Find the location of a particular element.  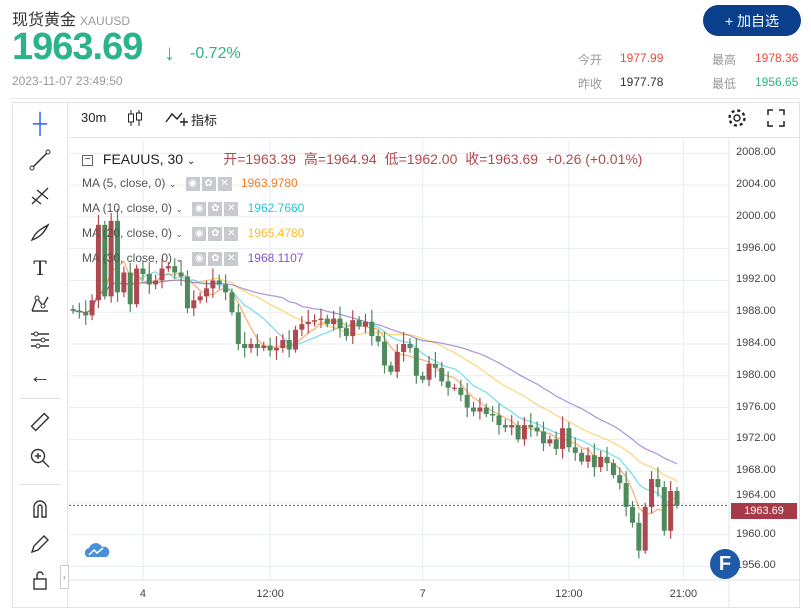

current-price-label: 1963.69 is located at coordinates (764, 511).